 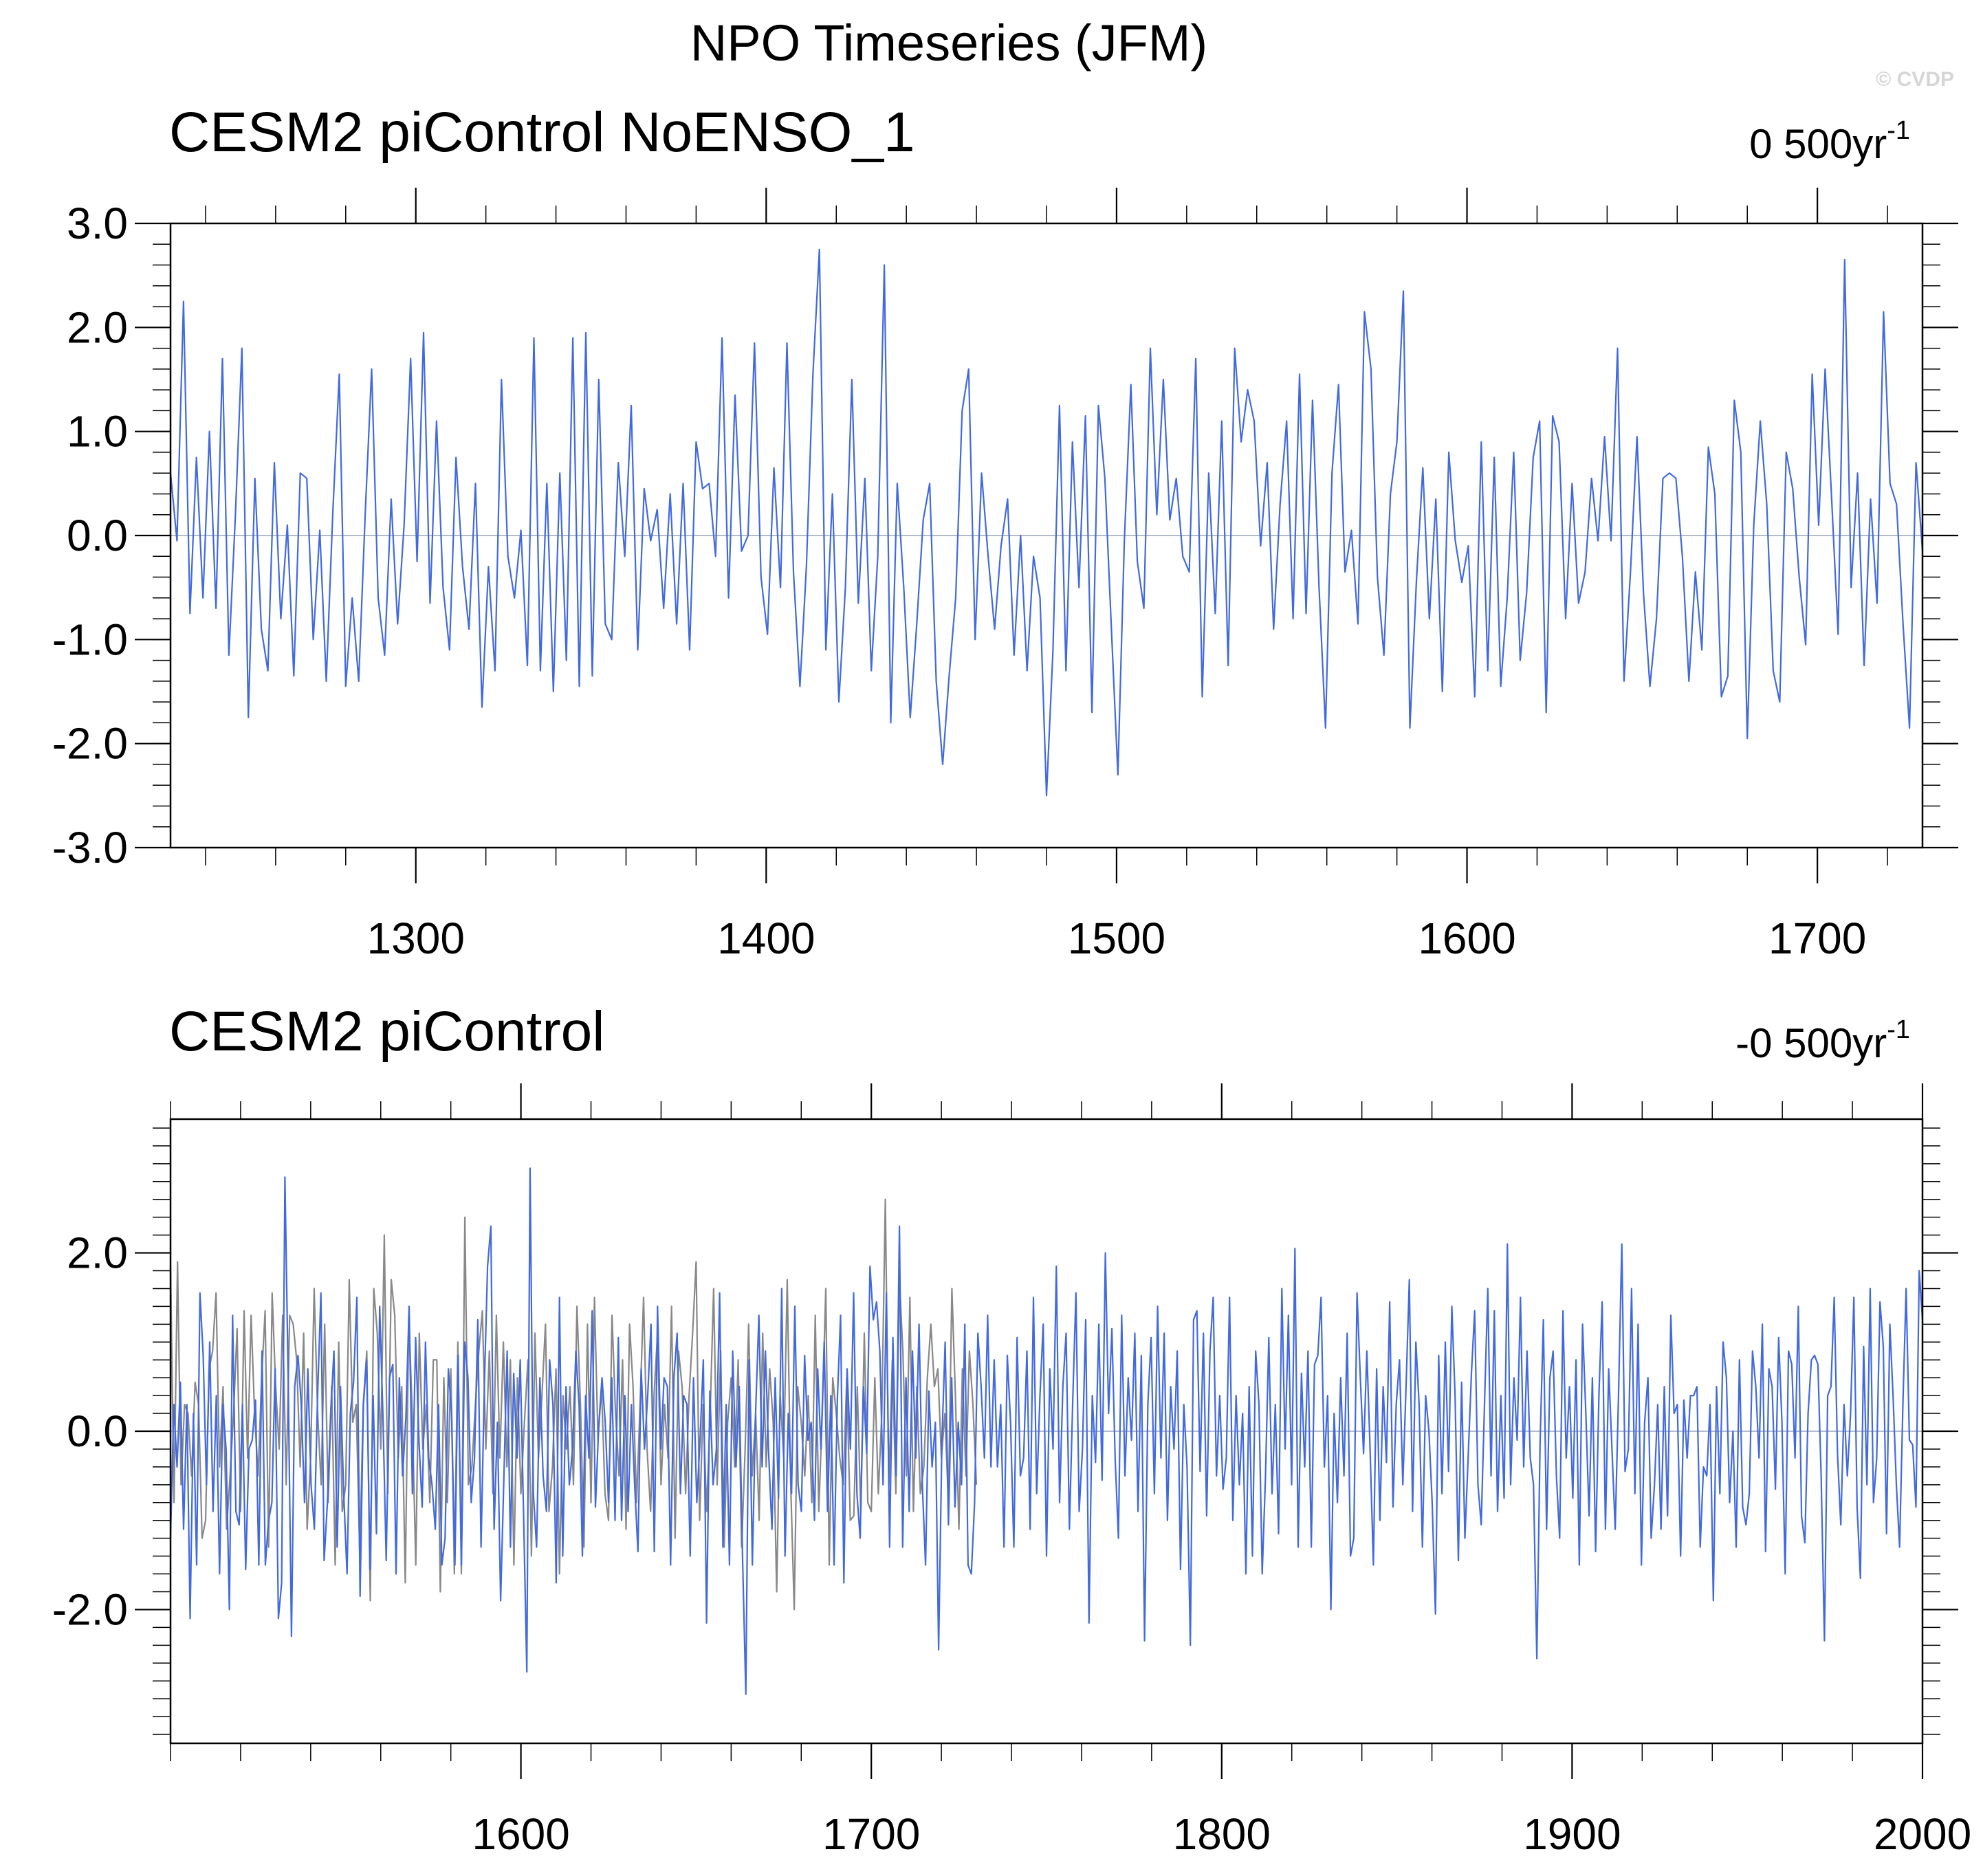 I want to click on y-tick-label: -3.0, so click(x=90, y=847).